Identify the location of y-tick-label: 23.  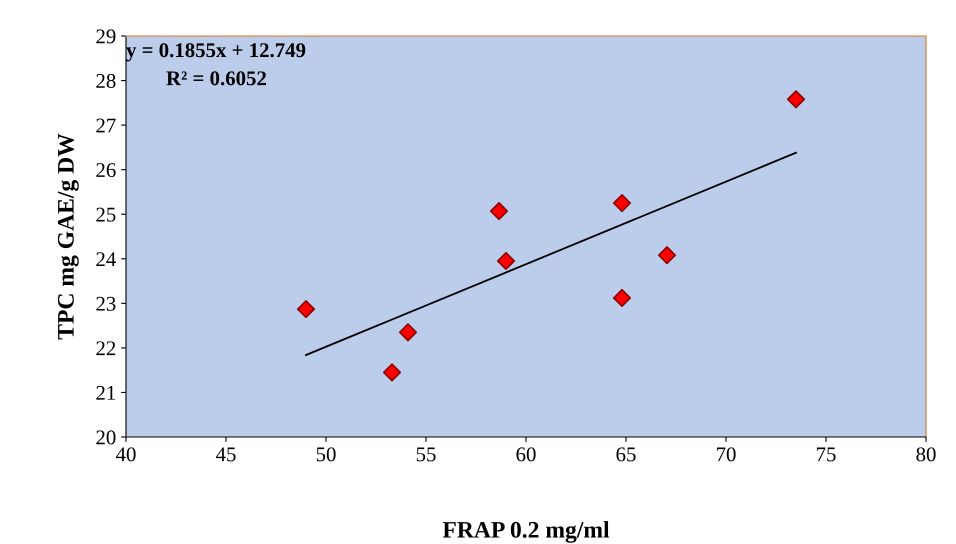
(106, 303).